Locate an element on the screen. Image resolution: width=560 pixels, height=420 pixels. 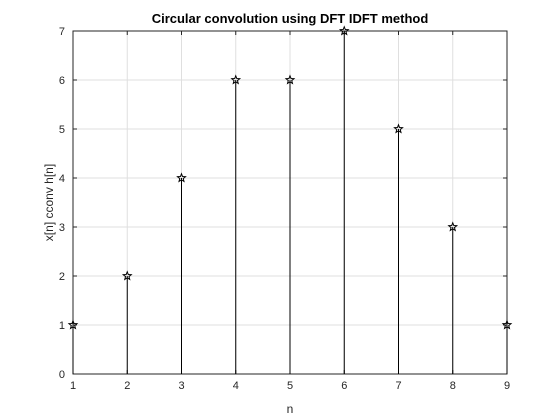
y-axis-label: x[n] cconv h[n] is located at coordinates (49, 202).